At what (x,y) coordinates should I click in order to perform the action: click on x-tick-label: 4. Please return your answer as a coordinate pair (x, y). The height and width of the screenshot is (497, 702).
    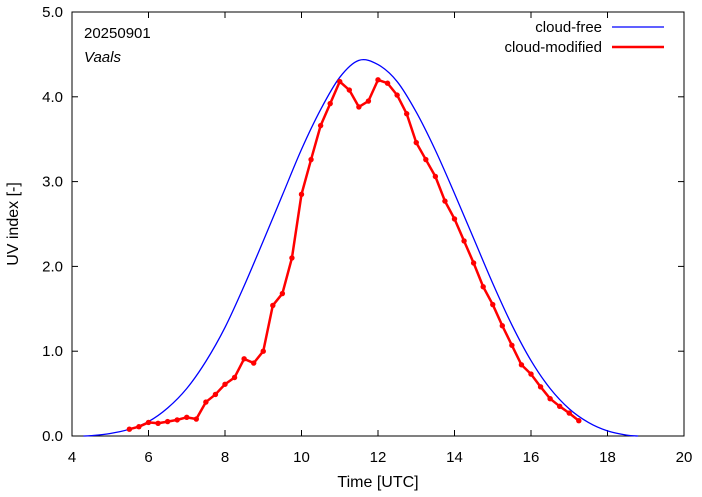
    Looking at the image, I should click on (72, 457).